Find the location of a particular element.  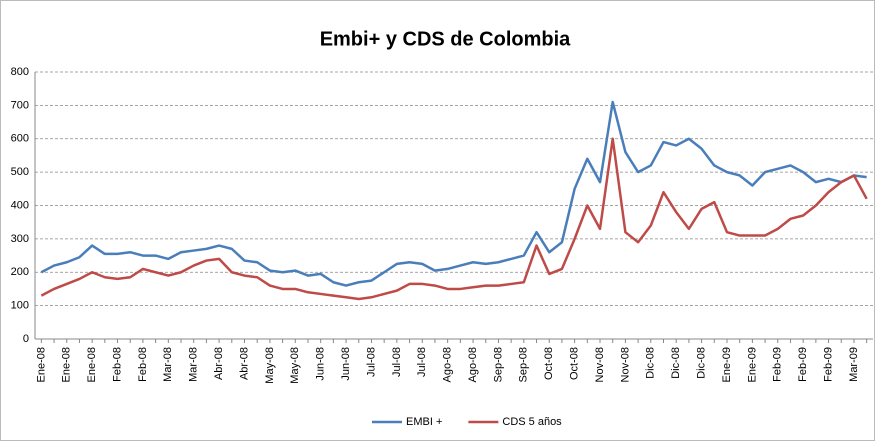

y-tick-label: 500 is located at coordinates (20, 172).